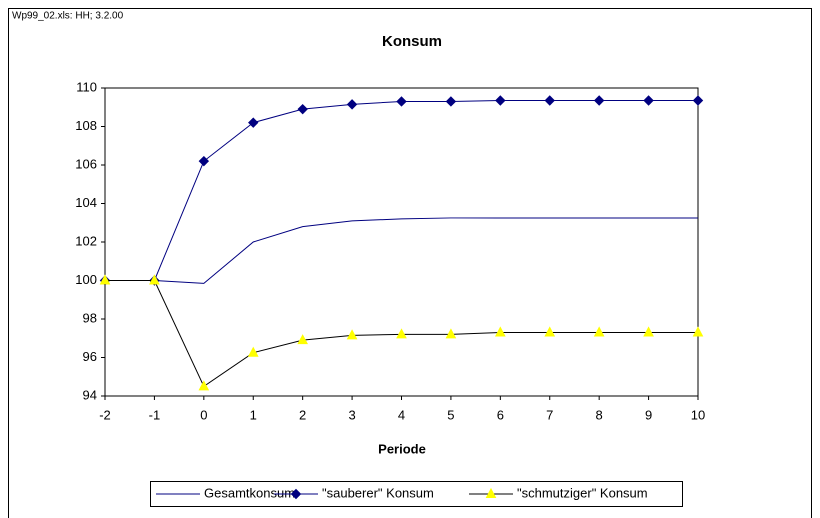  Describe the element at coordinates (90, 317) in the screenshot. I see `y-tick-label: 98` at that location.